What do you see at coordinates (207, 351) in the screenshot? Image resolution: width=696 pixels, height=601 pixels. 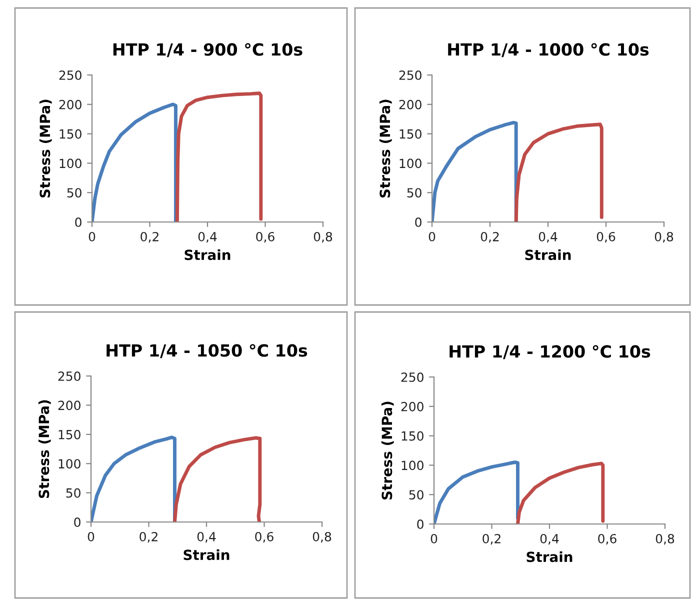 I see `chart-title: HTP 1/4 - 1050 °C 10s` at bounding box center [207, 351].